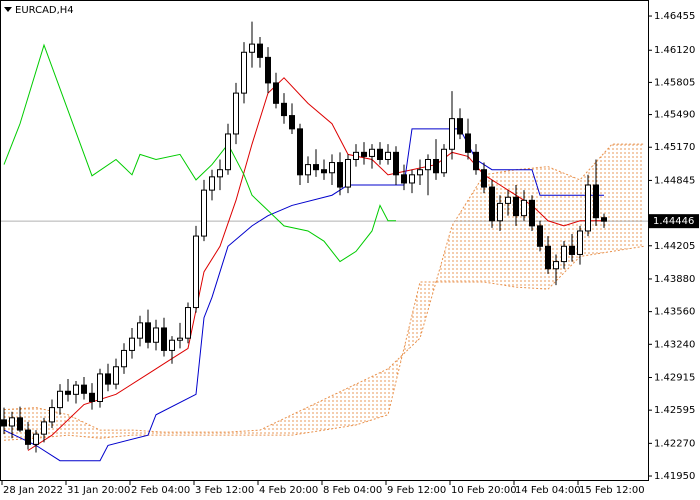 Image resolution: width=700 pixels, height=500 pixels. Describe the element at coordinates (44, 10) in the screenshot. I see `chart-title: EURCAD,H4` at that location.